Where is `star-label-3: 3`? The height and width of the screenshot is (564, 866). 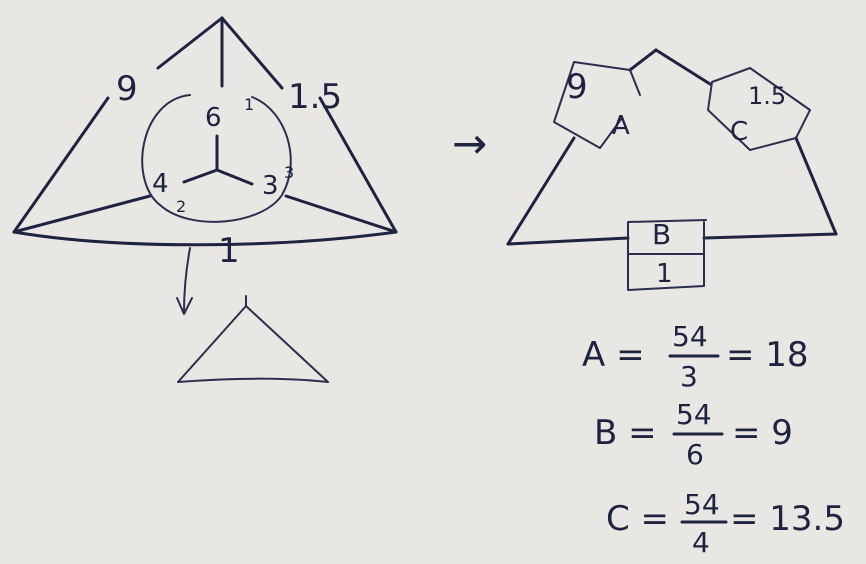
star-label-3: 3 is located at coordinates (270, 186).